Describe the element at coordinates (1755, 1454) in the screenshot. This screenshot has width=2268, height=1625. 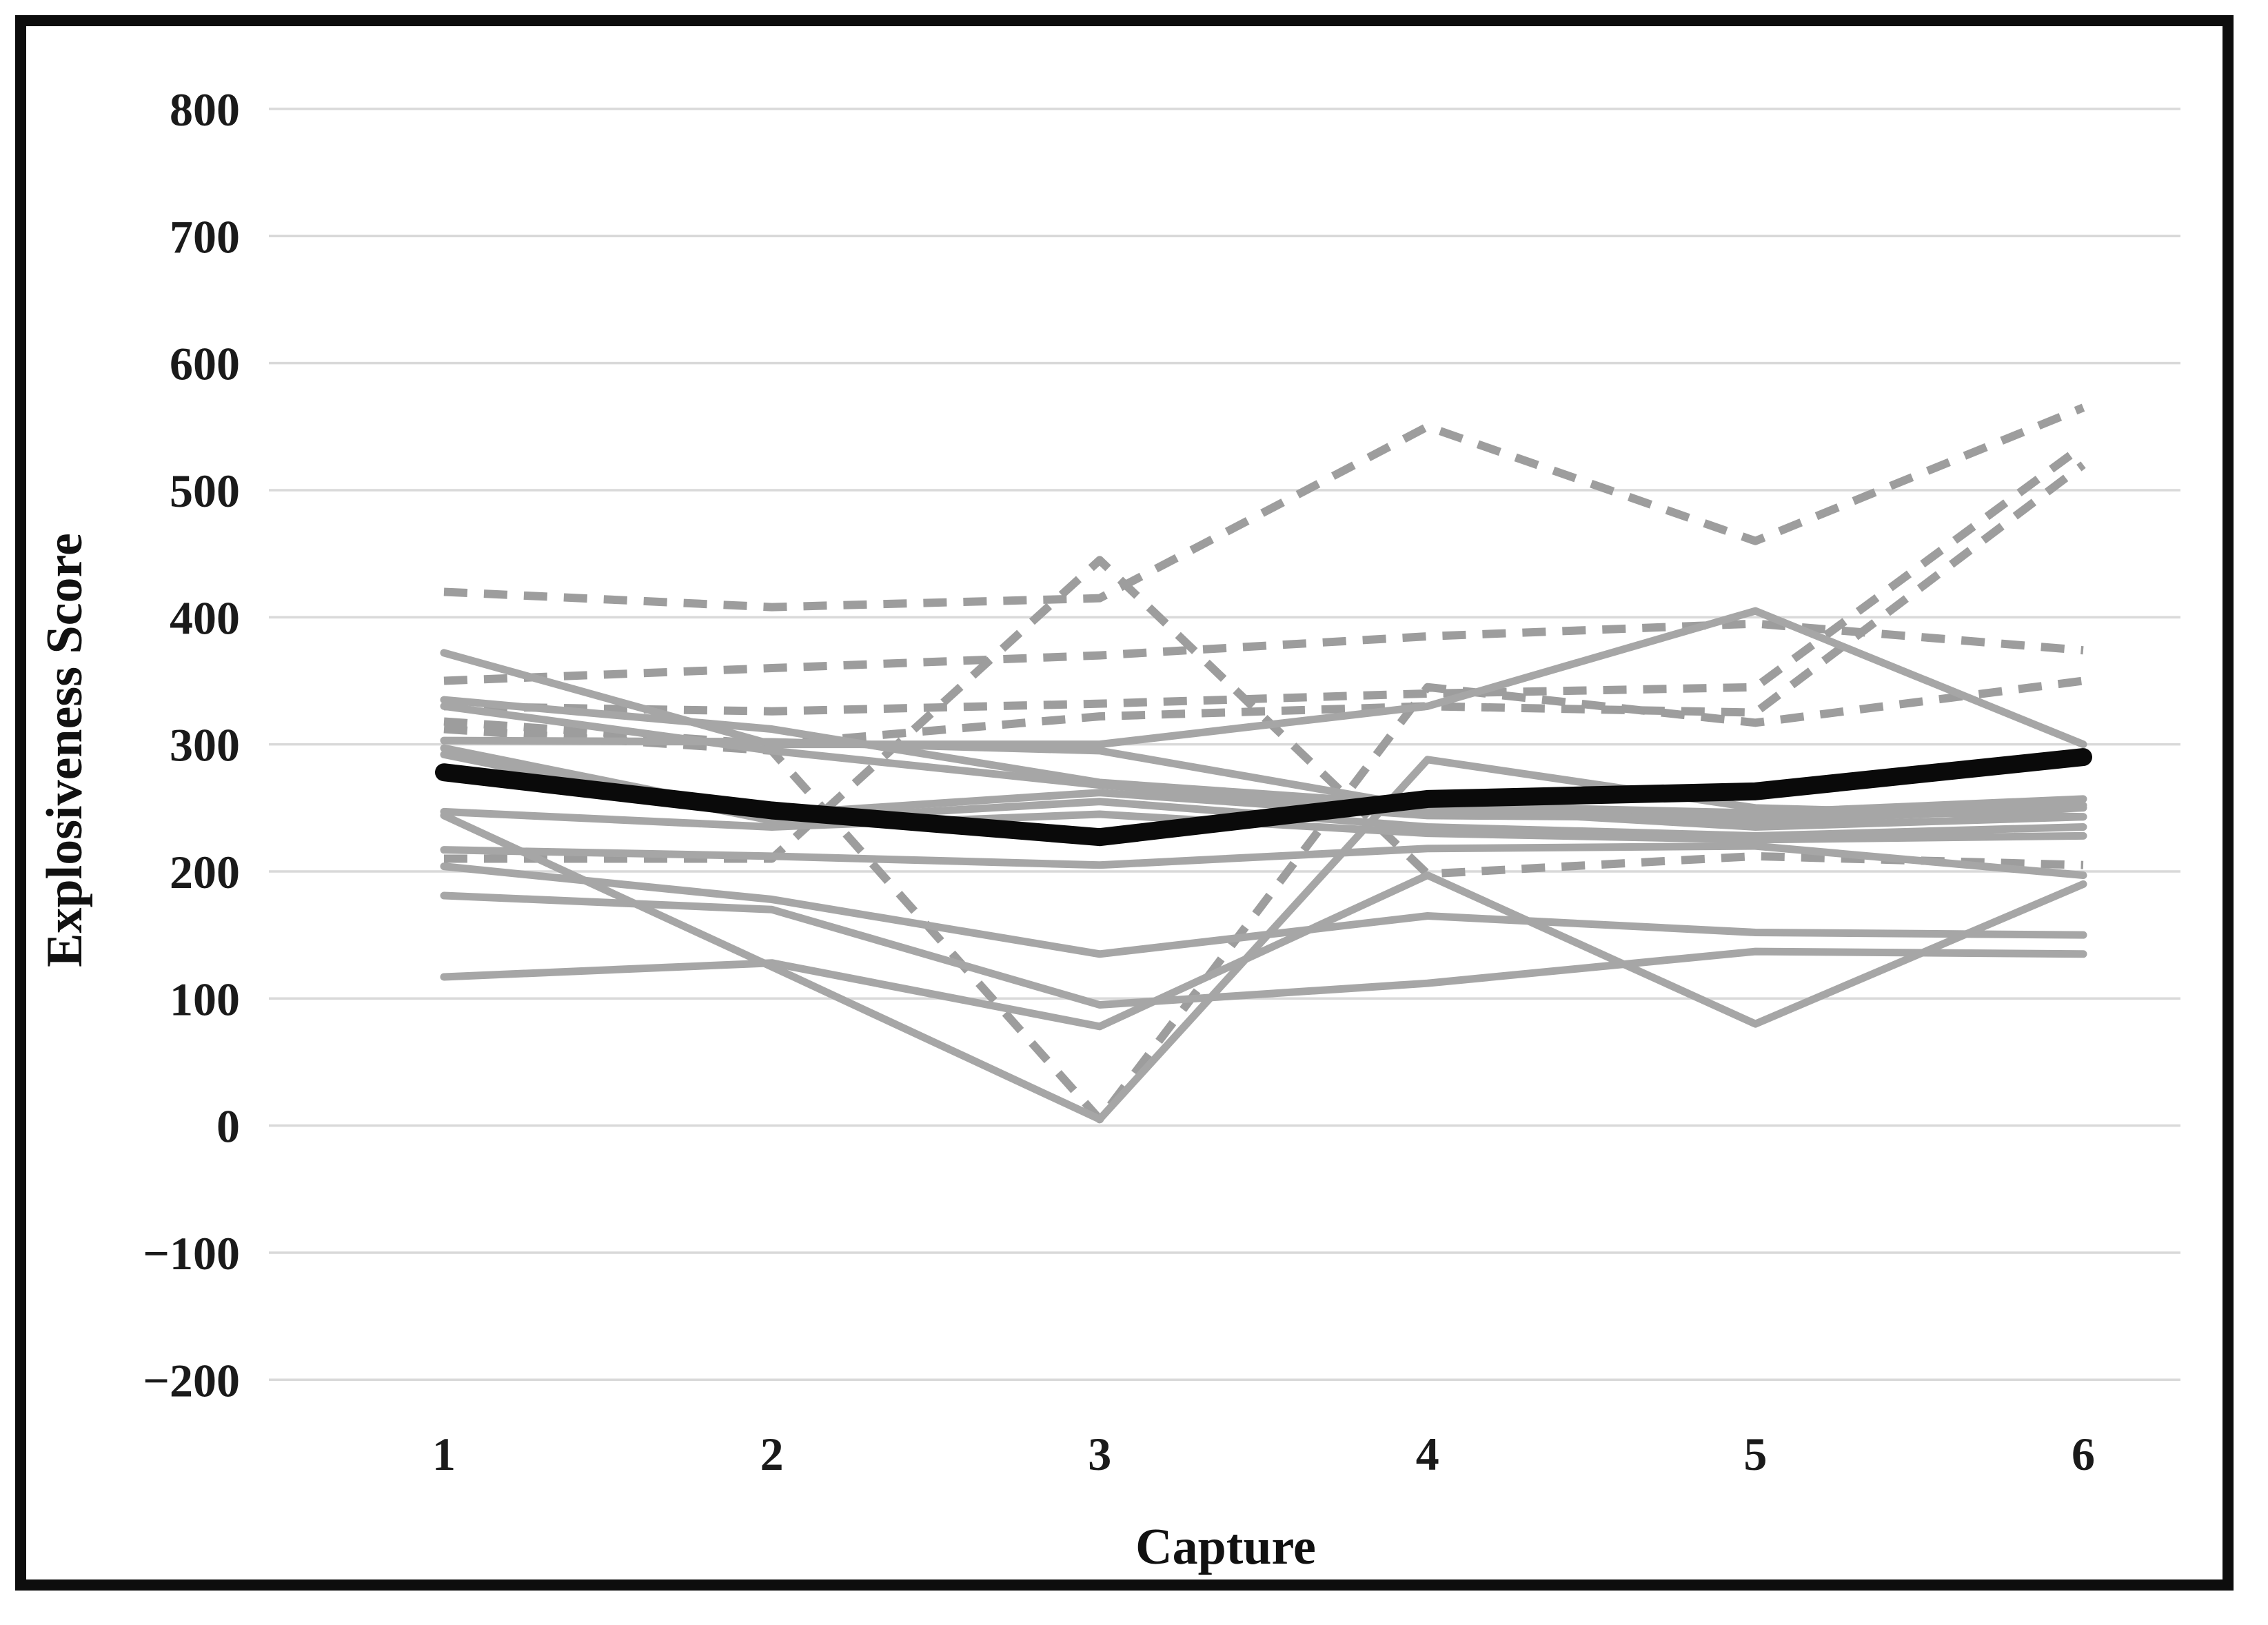
I see `x-tick-label-5: 5` at that location.